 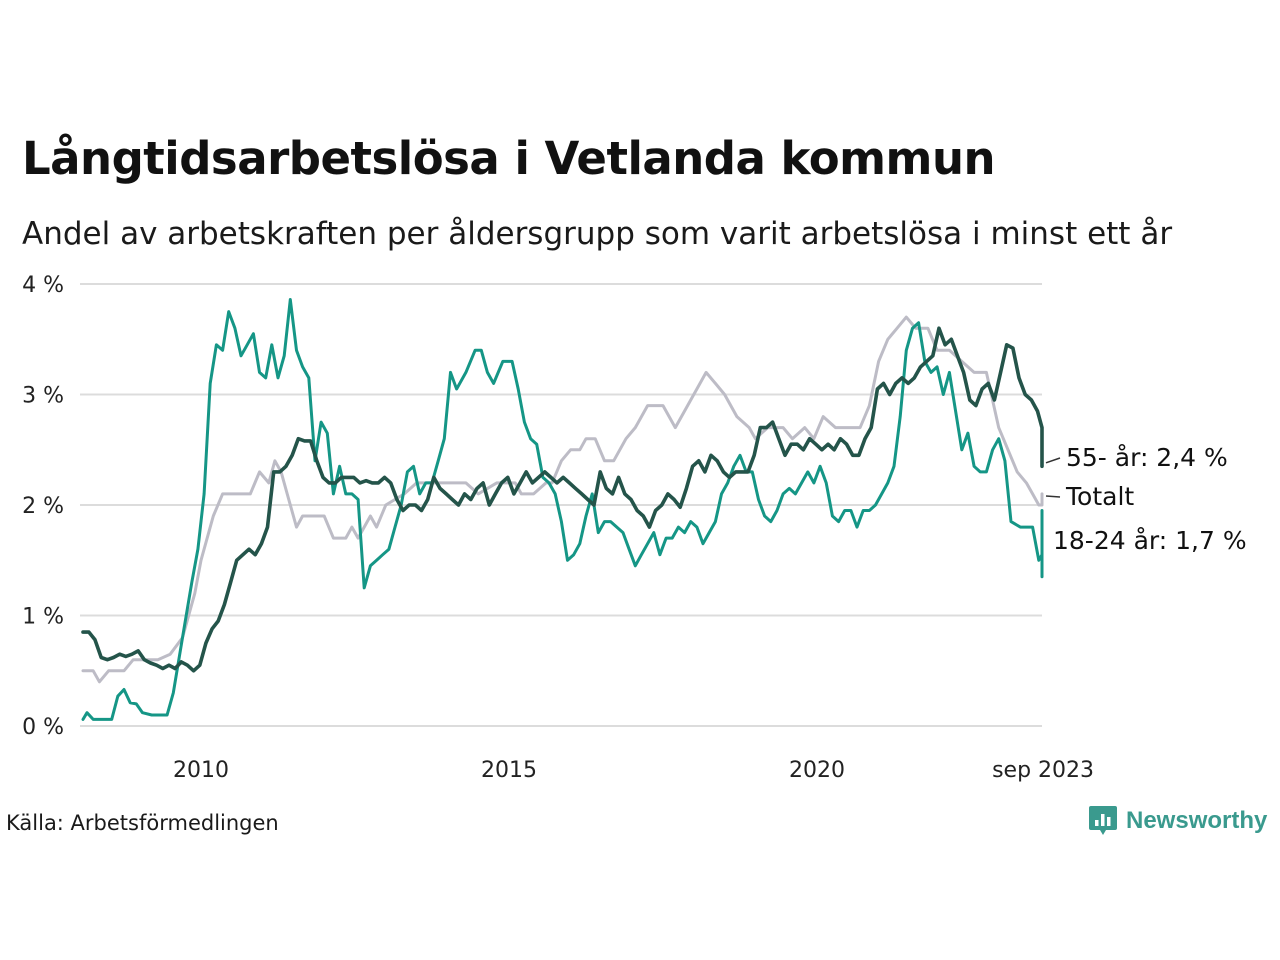 I want to click on x-tick-label: 2015, so click(x=509, y=770).